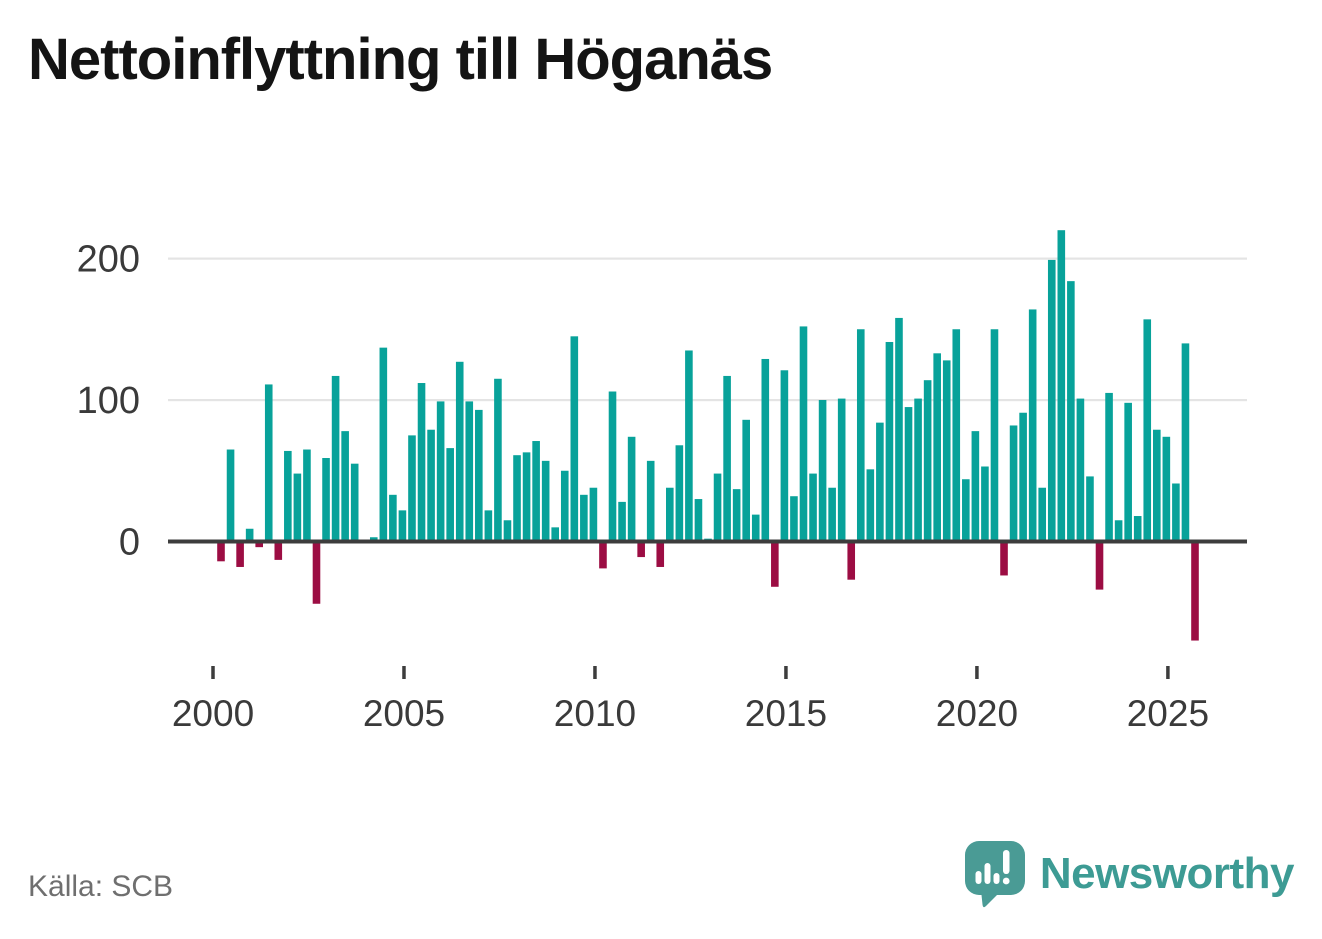 The image size is (1322, 939). Describe the element at coordinates (1128, 472) in the screenshot. I see `bar-2023K4` at that location.